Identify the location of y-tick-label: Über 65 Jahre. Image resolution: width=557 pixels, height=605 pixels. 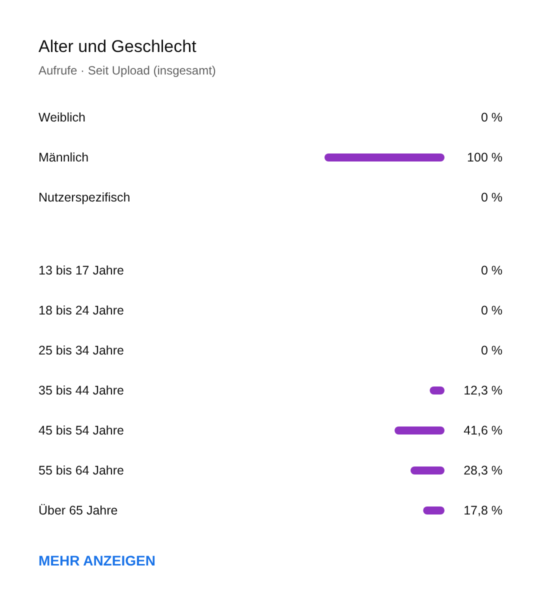
(78, 511).